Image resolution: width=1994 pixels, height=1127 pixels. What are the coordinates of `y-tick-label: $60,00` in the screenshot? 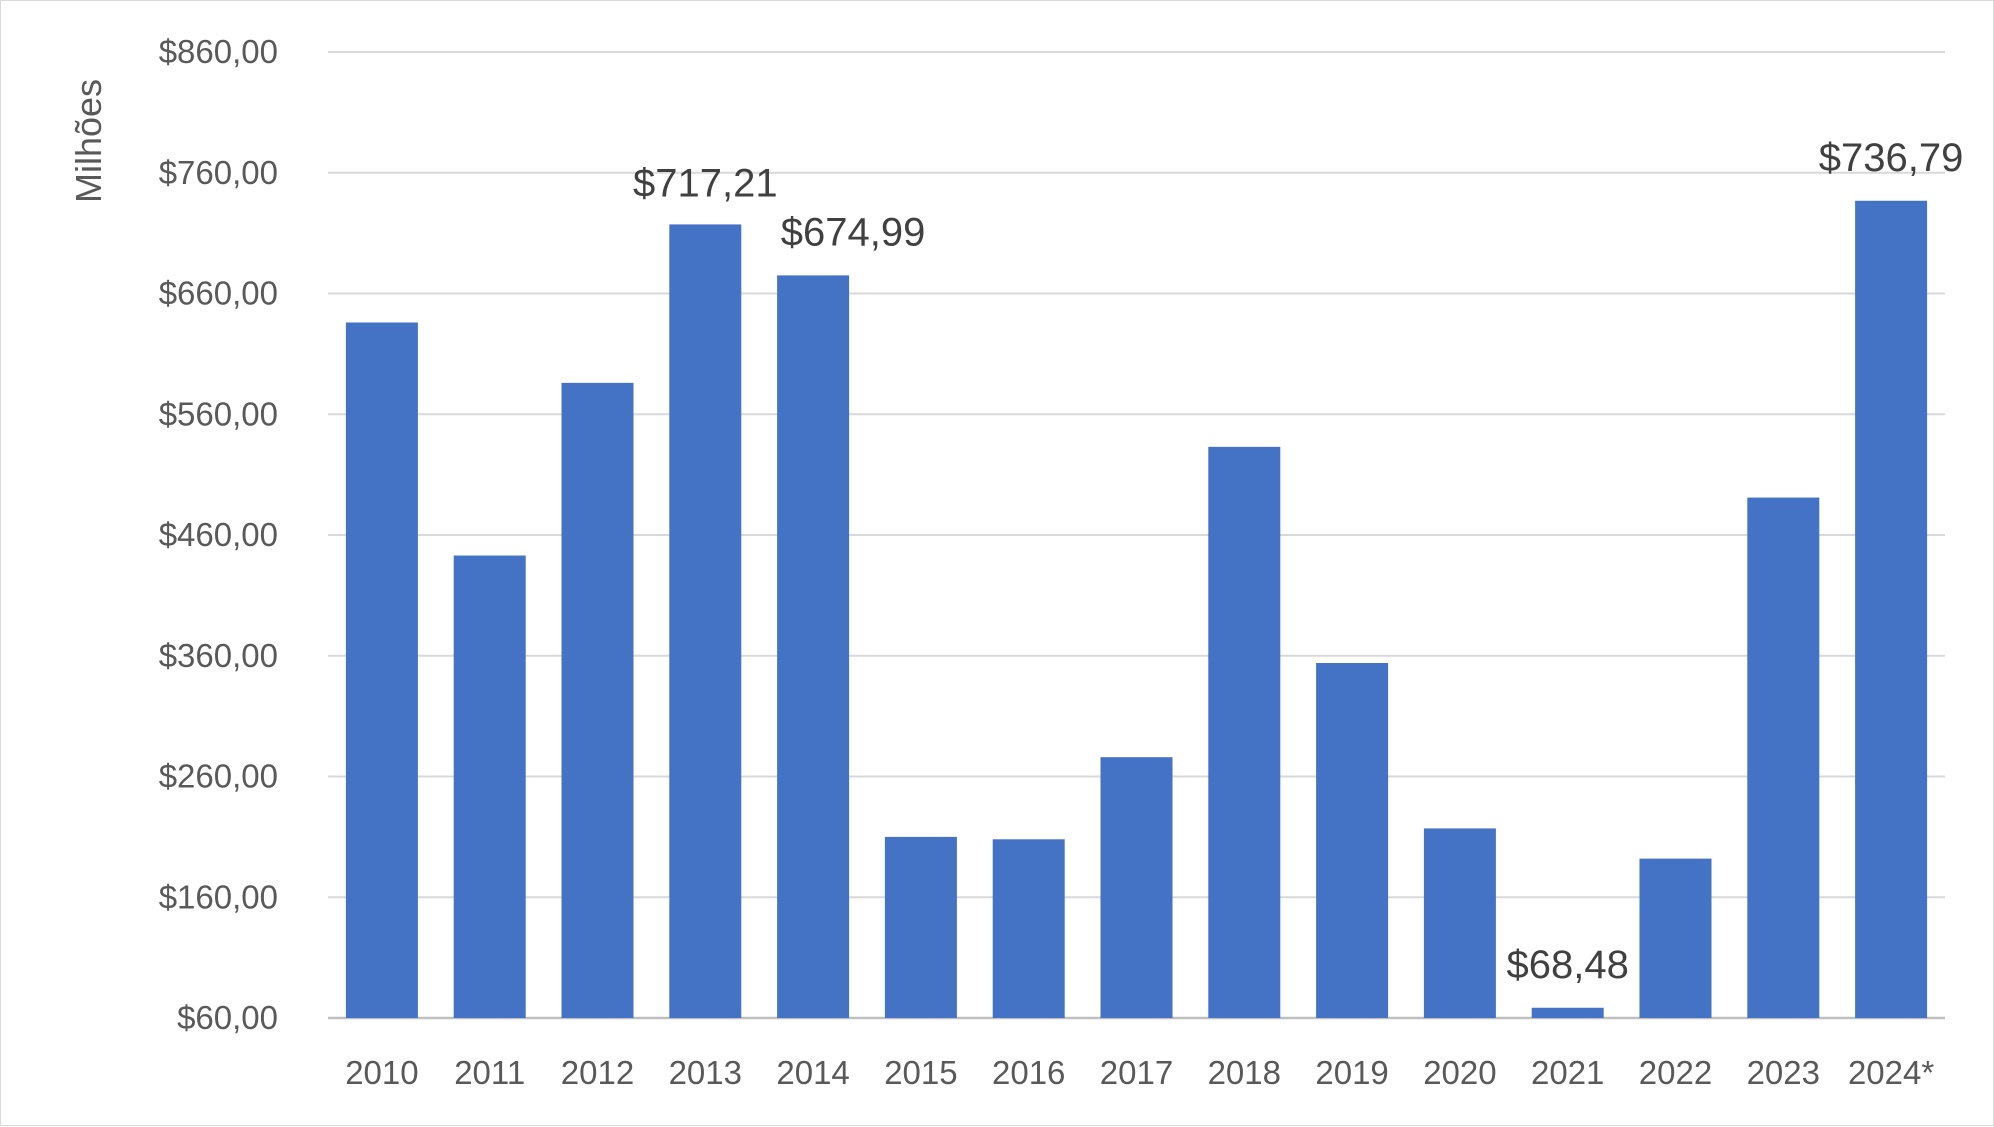 It's located at (227, 1017).